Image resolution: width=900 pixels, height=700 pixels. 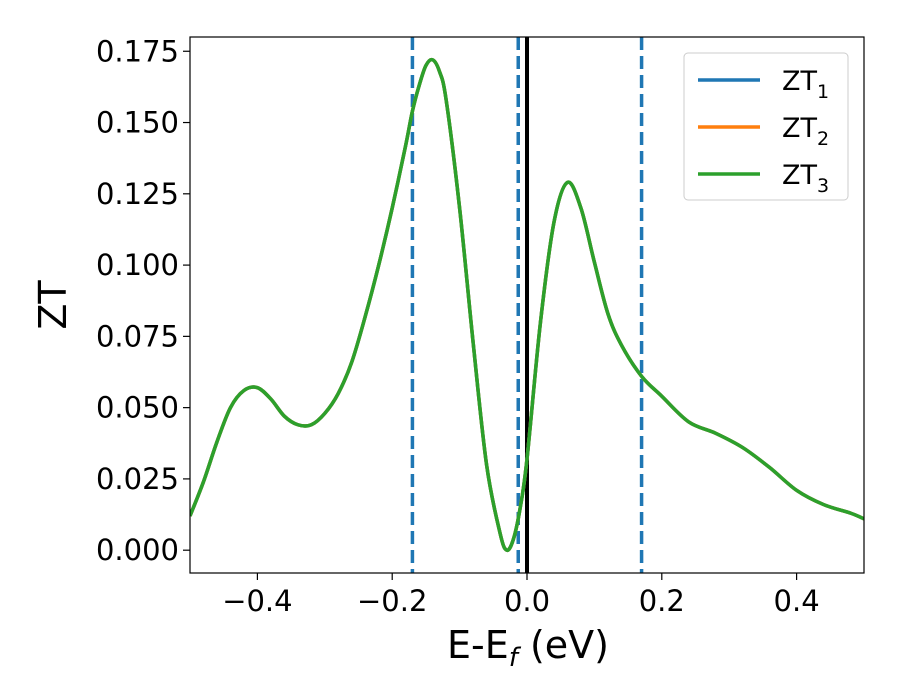 I want to click on x-axis-label-unit: (eV), so click(x=563, y=645).